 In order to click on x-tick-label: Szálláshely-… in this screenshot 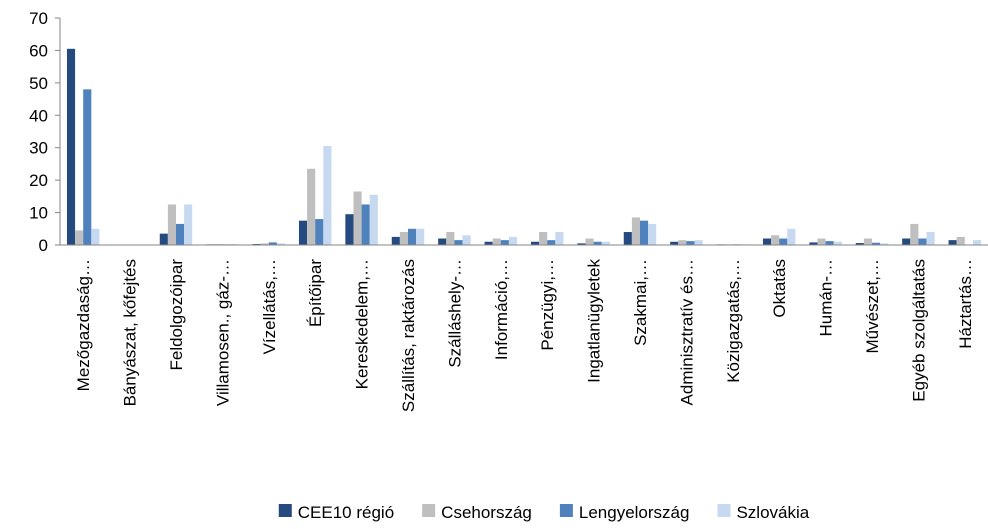, I will do `click(454, 313)`.